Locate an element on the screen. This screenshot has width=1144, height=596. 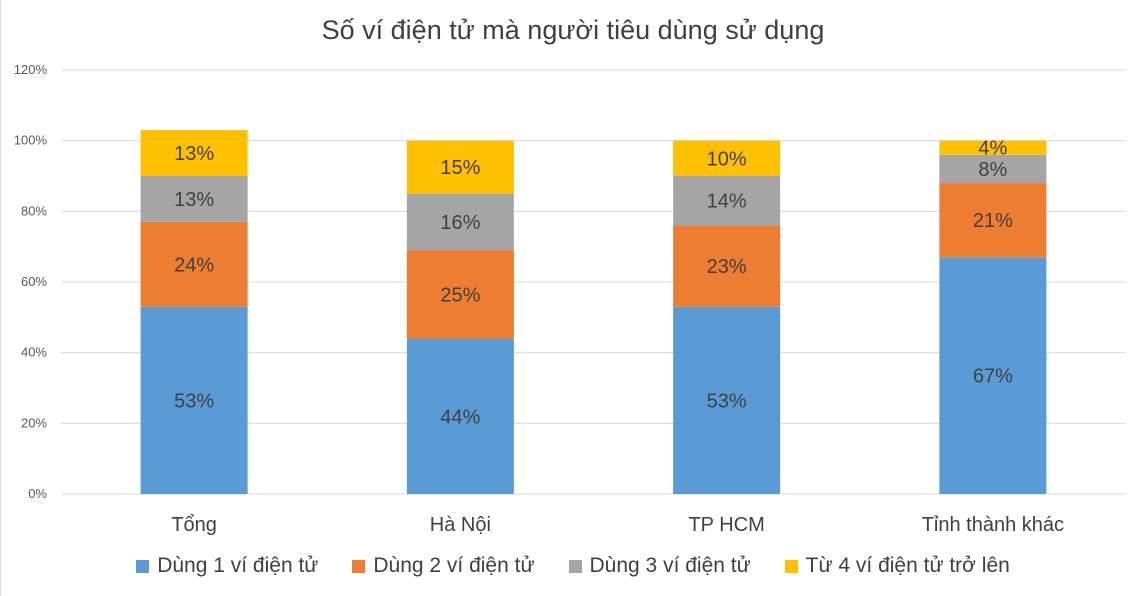
legend-label: Dùng 1 ví điện tử is located at coordinates (238, 565).